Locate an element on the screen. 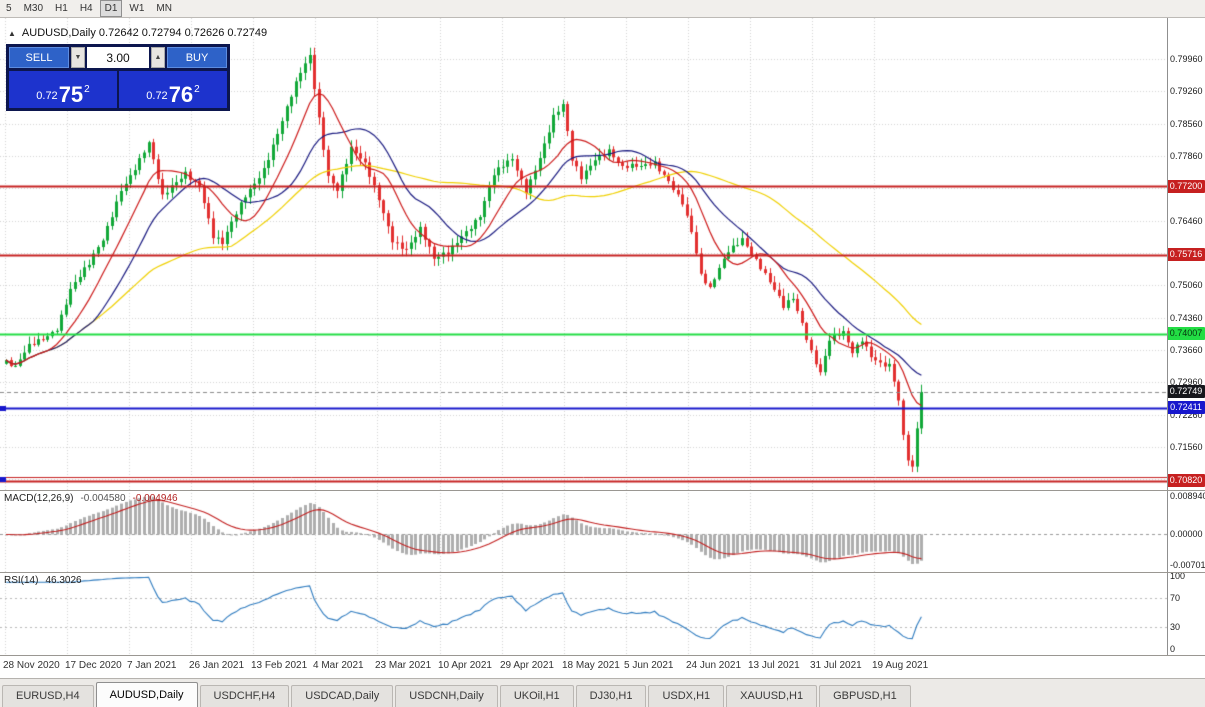  date-axis-label: 18 May 2021 is located at coordinates (591, 665).